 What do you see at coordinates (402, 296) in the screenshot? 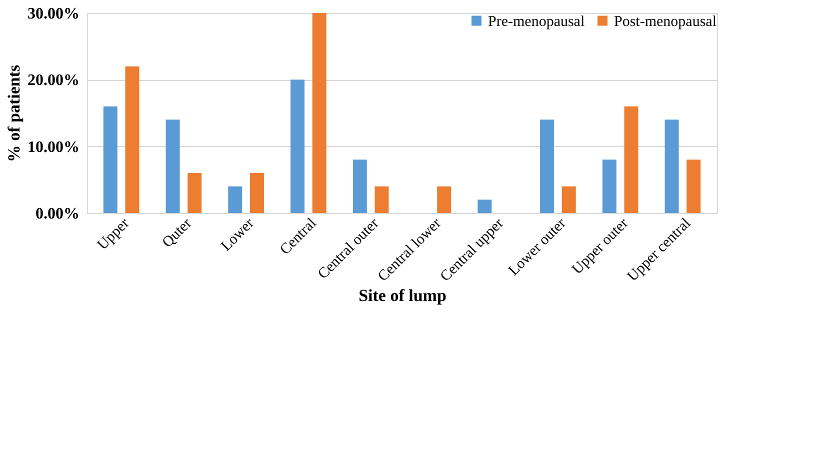
I see `x-axis-title: Site of lump` at bounding box center [402, 296].